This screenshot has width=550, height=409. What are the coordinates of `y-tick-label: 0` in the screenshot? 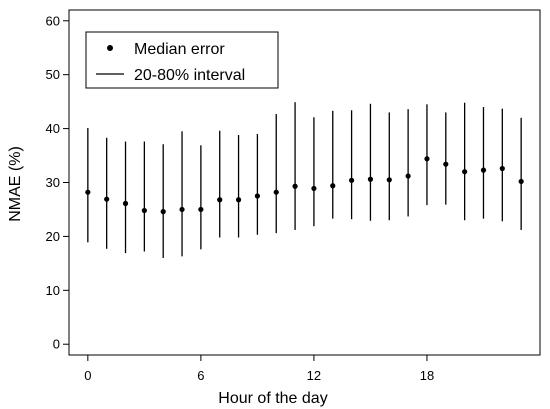 It's located at (56, 344).